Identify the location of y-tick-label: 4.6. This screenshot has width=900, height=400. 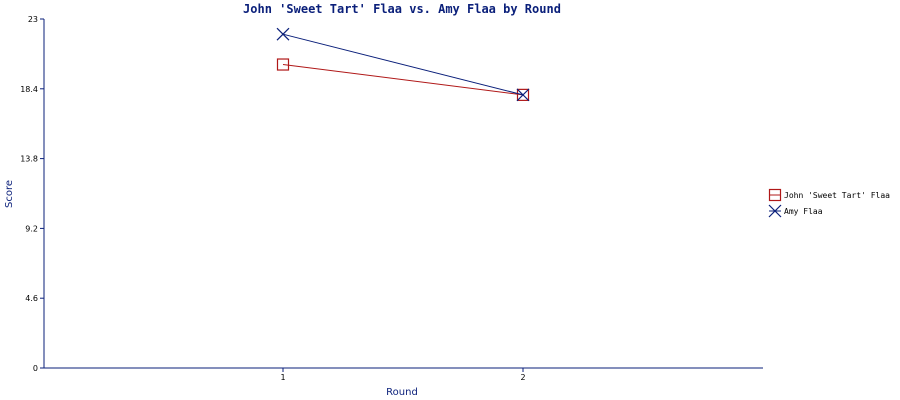
(31, 298).